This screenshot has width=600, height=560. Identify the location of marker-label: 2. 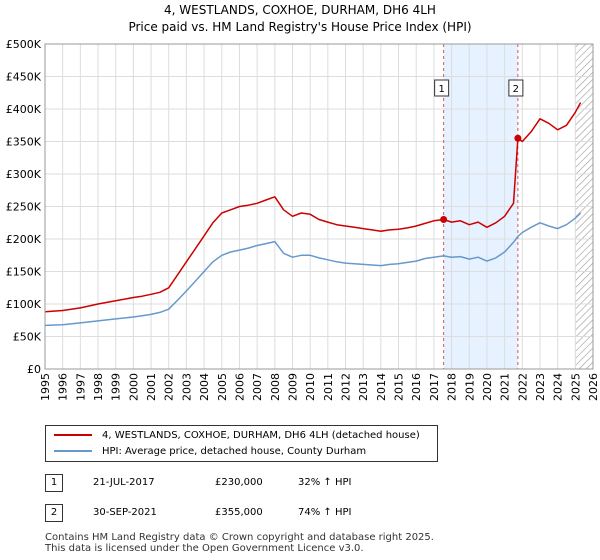
(516, 89).